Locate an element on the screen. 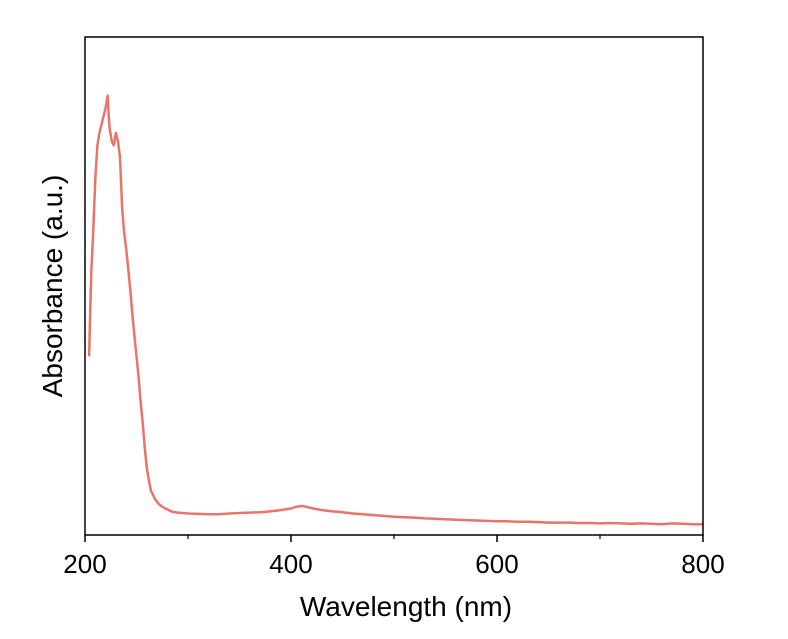 The width and height of the screenshot is (788, 639). x-axis: 200 400 600 800 is located at coordinates (394, 557).